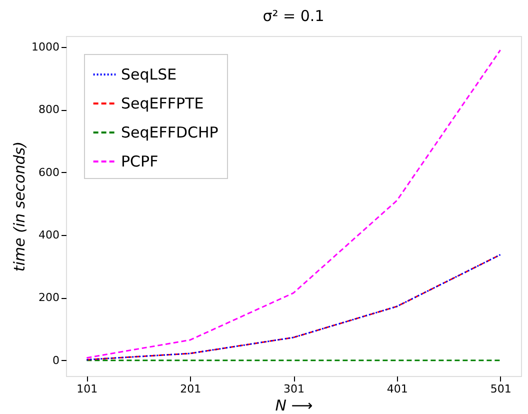  Describe the element at coordinates (49, 235) in the screenshot. I see `y-tick-label: 400` at that location.